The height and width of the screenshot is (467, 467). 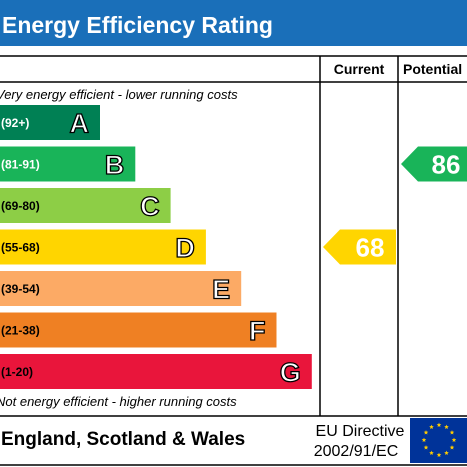 I want to click on column-header-current: Current, so click(x=359, y=69).